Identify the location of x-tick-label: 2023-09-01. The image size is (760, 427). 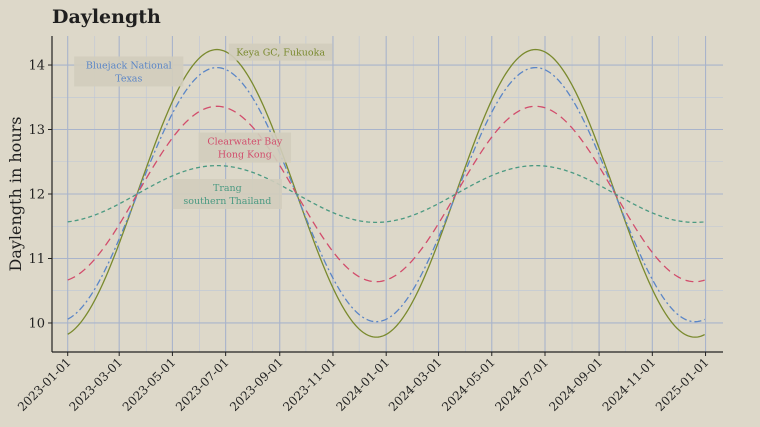
(256, 384).